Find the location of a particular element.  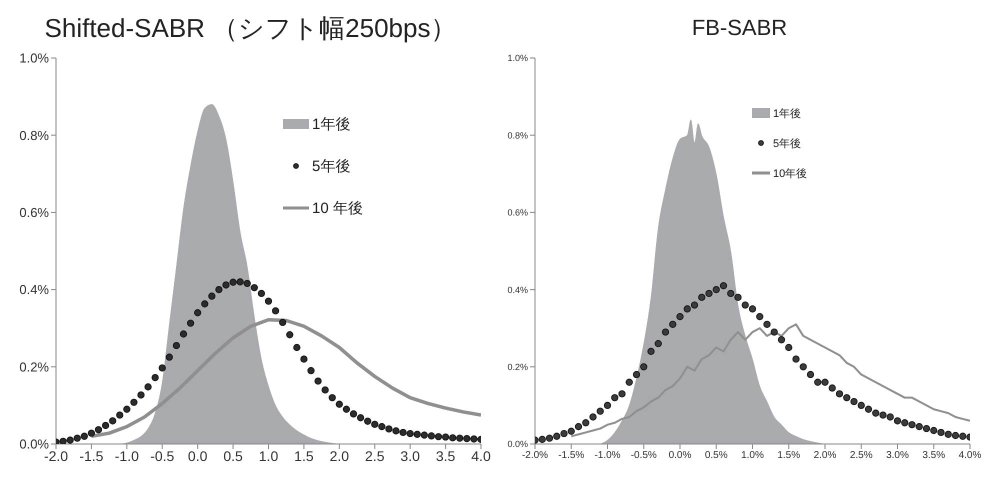

legend-label: 10 年後 is located at coordinates (337, 208).